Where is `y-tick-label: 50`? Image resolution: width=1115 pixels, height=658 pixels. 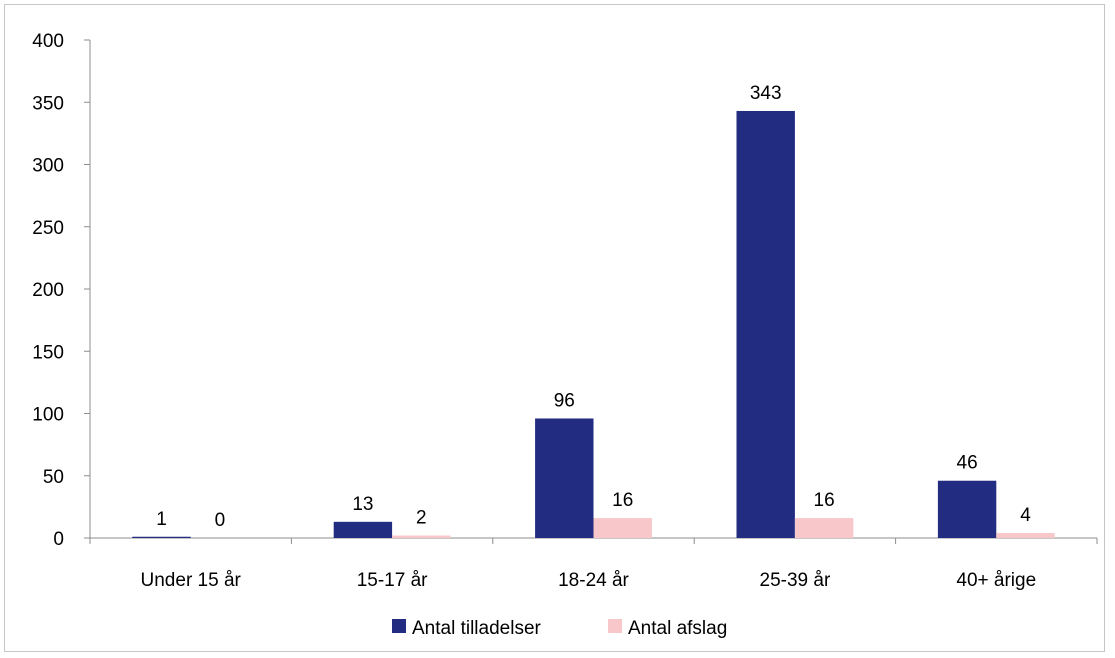 y-tick-label: 50 is located at coordinates (53, 477).